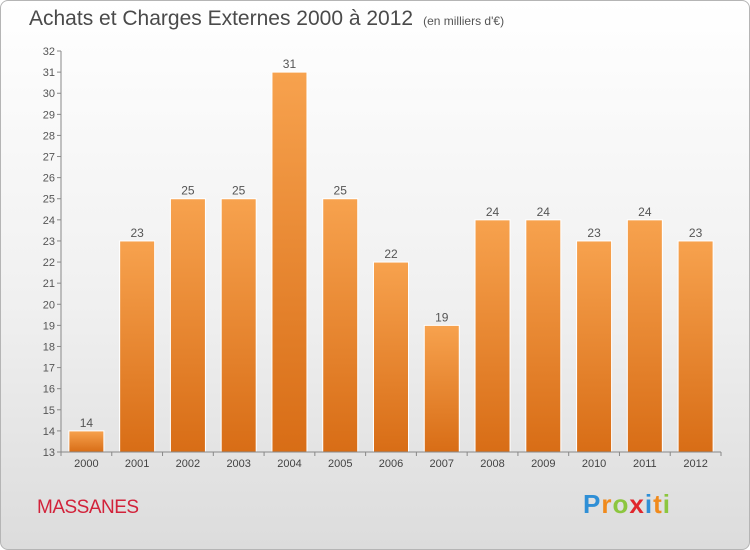  I want to click on proxiti-logo: Proxiti, so click(627, 504).